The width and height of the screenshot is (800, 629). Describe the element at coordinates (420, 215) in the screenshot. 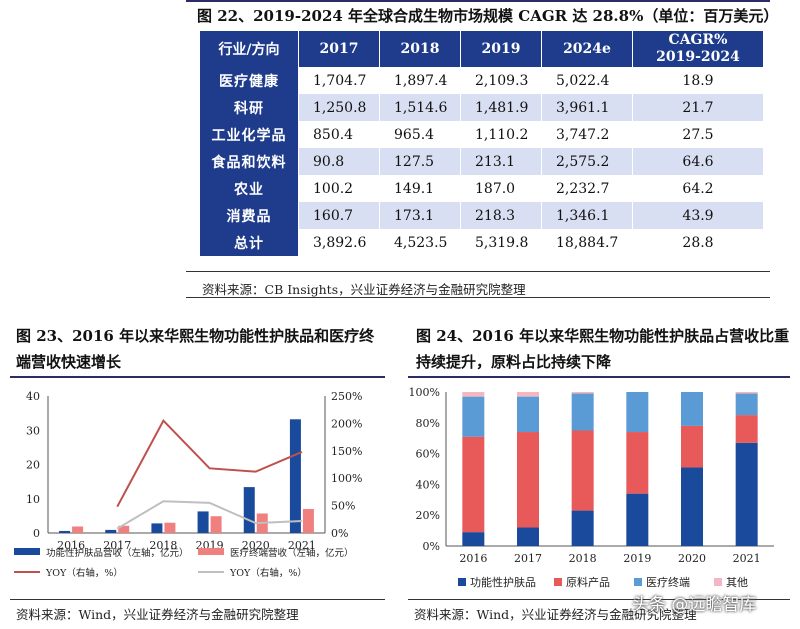

I see `value-2018: 173.1` at that location.